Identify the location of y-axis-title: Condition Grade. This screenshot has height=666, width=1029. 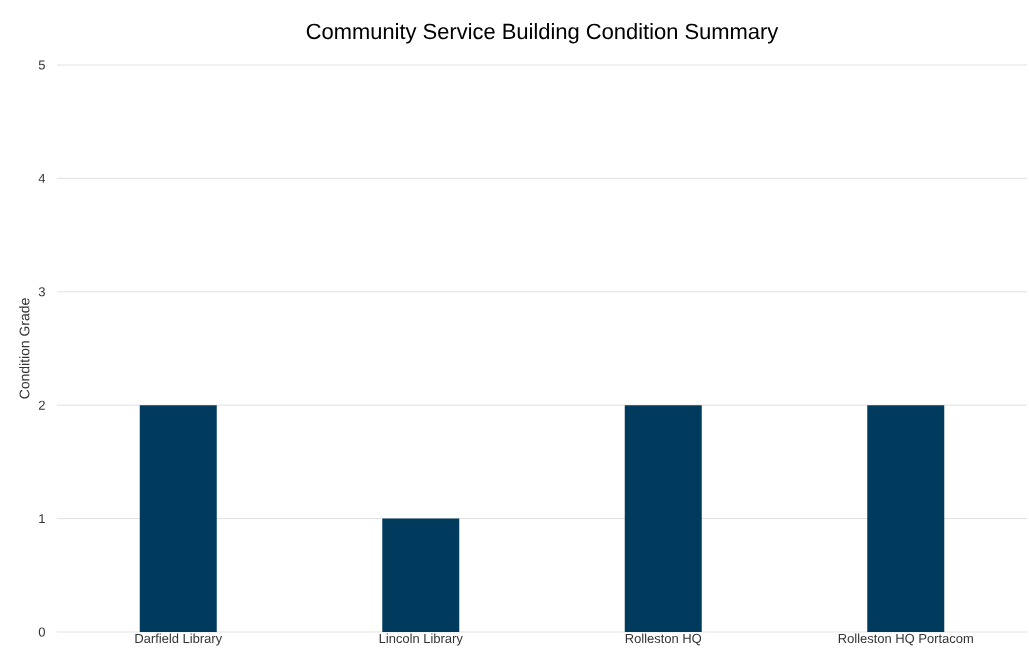
(24, 348).